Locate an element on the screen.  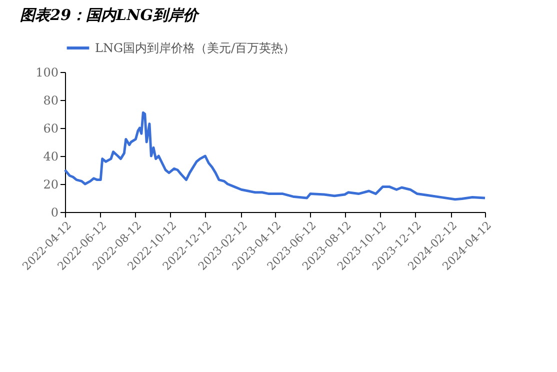
y-tick-label: 60 is located at coordinates (50, 129).